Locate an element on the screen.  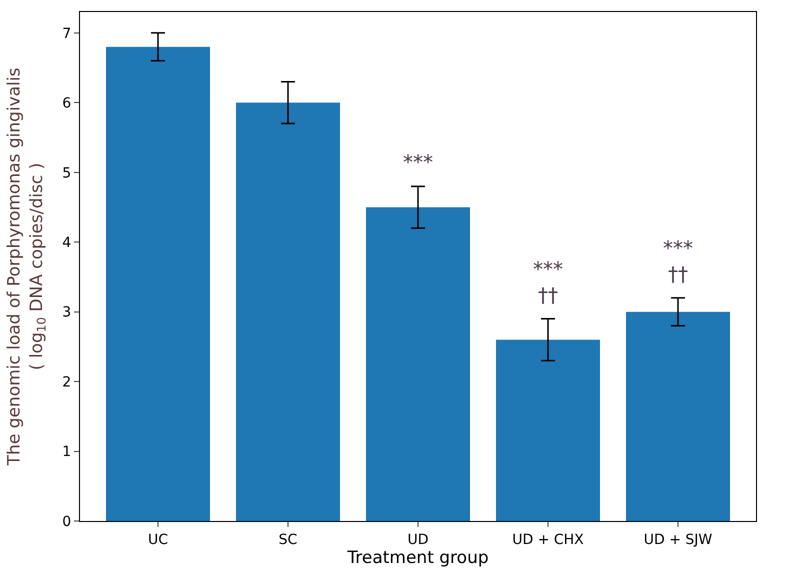
x-tick-label: UD + SJW is located at coordinates (678, 540).